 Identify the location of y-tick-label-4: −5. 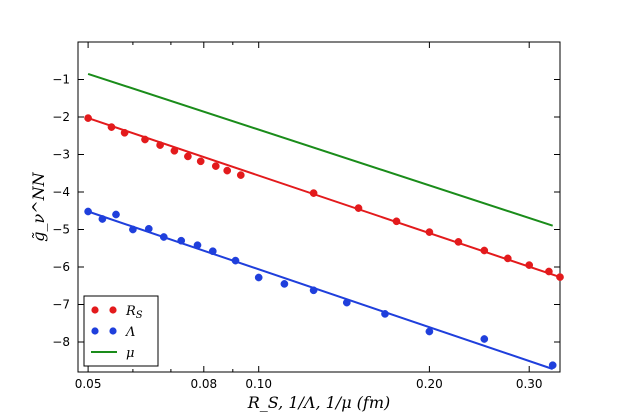
(61, 230).